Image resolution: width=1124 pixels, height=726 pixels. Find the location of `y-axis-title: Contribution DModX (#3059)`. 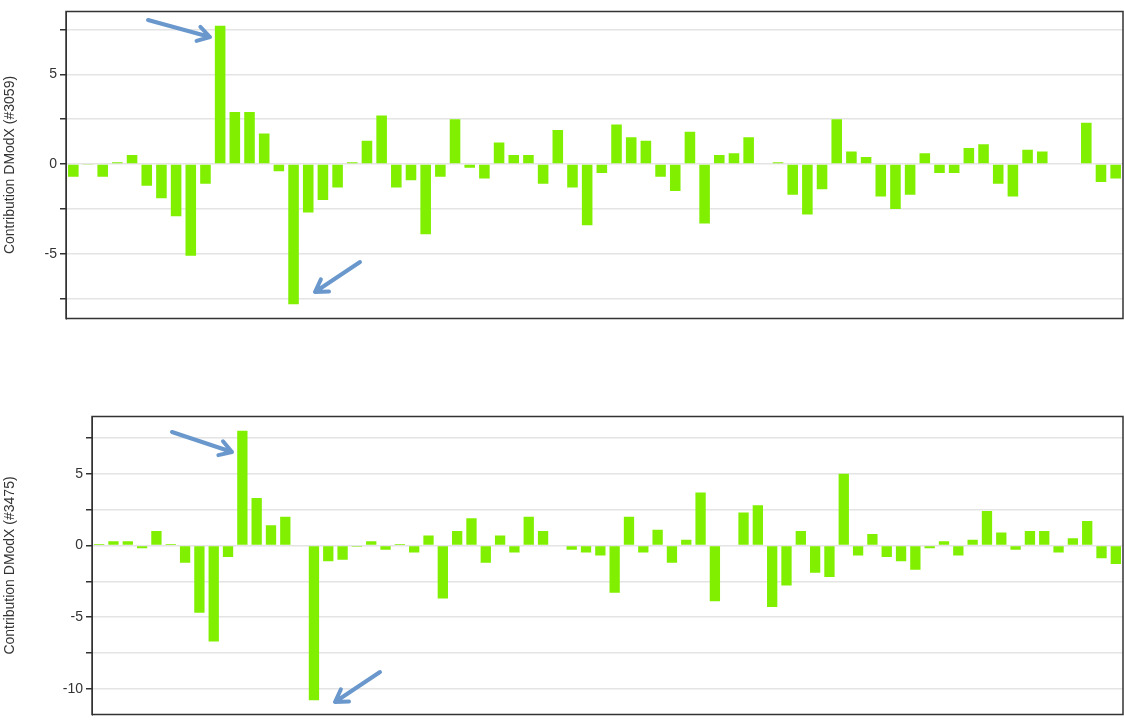

y-axis-title: Contribution DModX (#3059) is located at coordinates (9, 165).